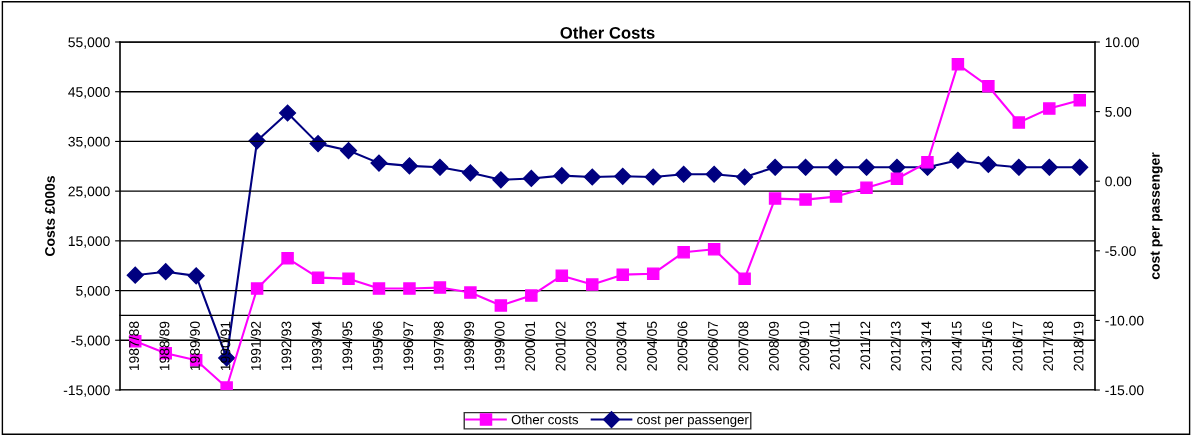 The height and width of the screenshot is (436, 1192). What do you see at coordinates (89, 142) in the screenshot?
I see `y-tick-label: 35,000` at bounding box center [89, 142].